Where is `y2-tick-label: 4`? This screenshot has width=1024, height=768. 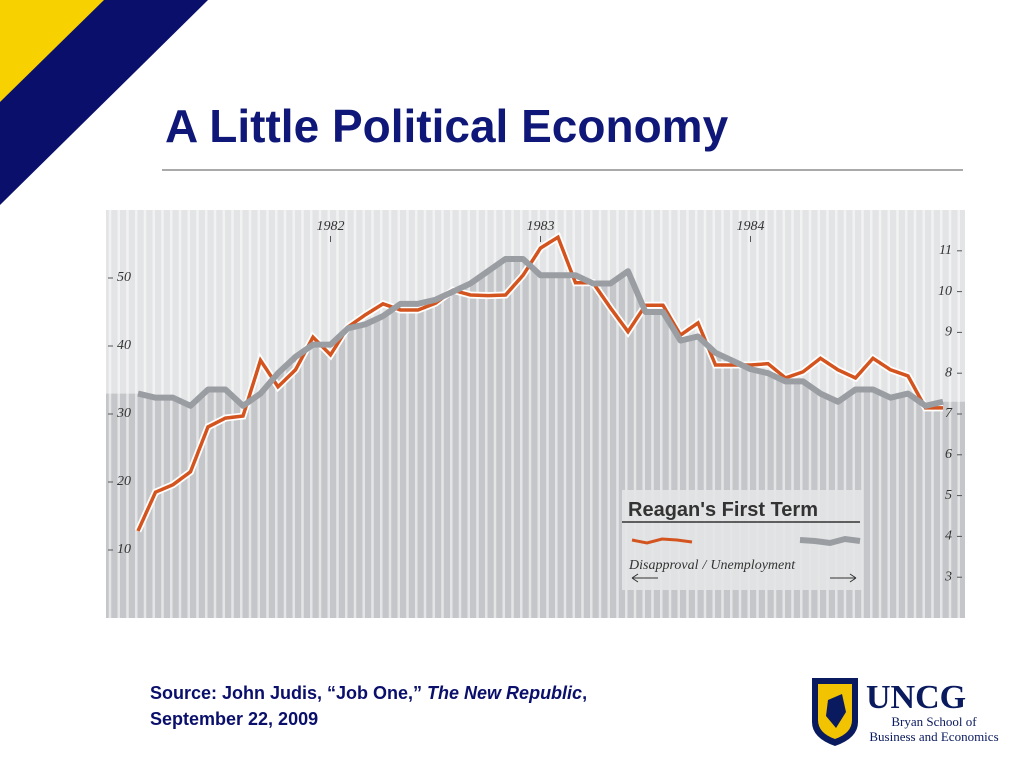
y2-tick-label: 4 is located at coordinates (948, 536).